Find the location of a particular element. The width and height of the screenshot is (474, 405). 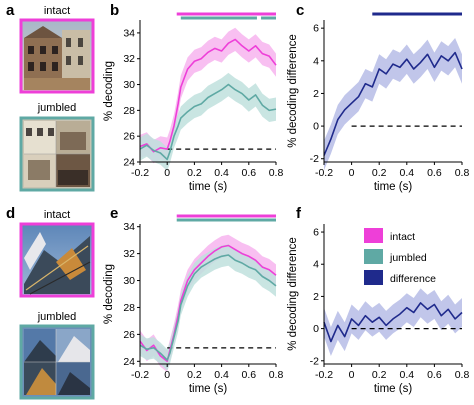

legend: intact jumbled difference is located at coordinates (400, 256).